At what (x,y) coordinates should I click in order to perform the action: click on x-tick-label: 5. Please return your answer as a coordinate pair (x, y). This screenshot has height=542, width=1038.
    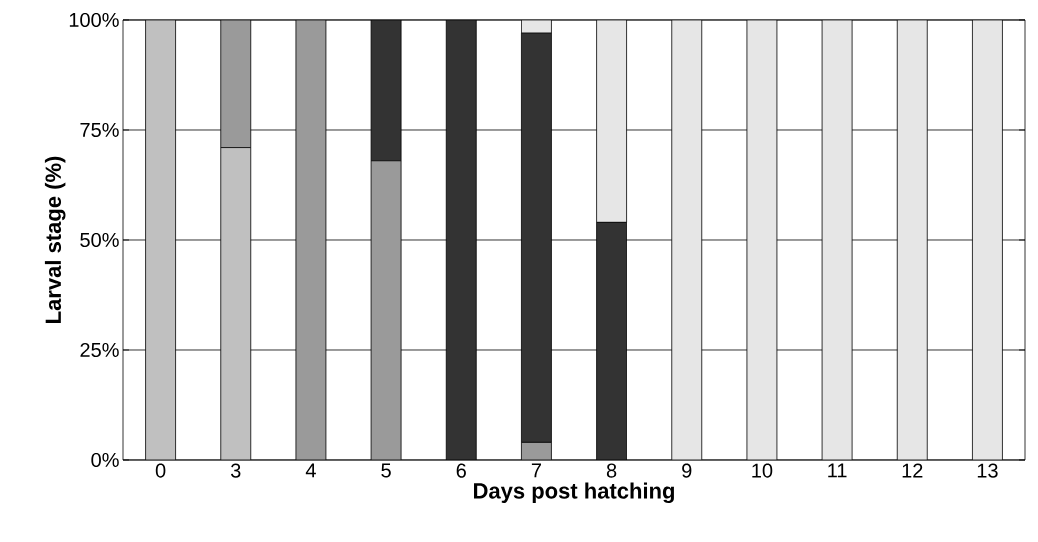
    Looking at the image, I should click on (386, 470).